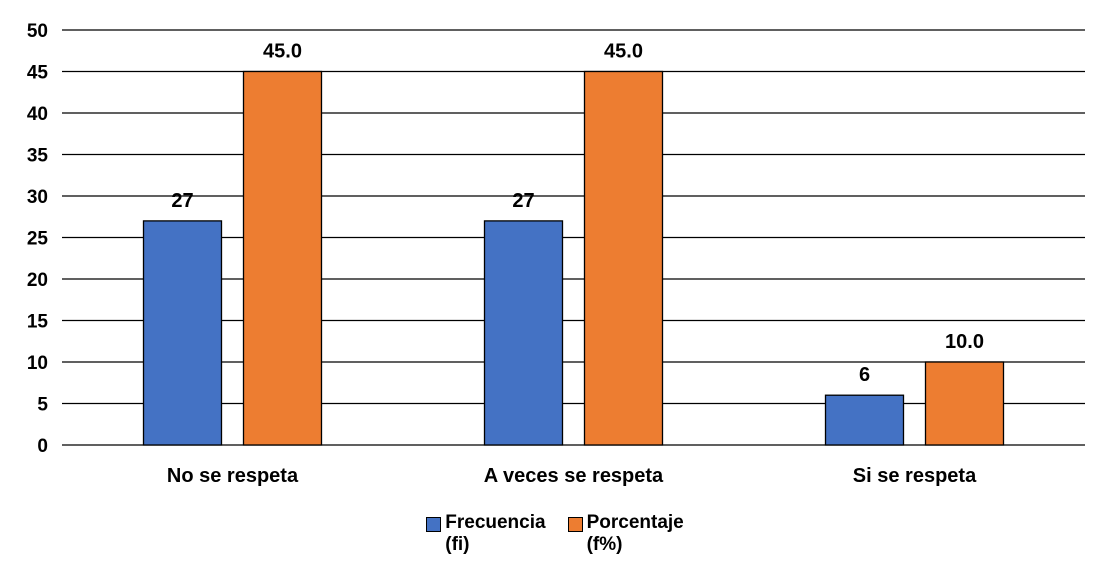  I want to click on legend-label-porcentaje: Porcentaje (f%), so click(635, 533).